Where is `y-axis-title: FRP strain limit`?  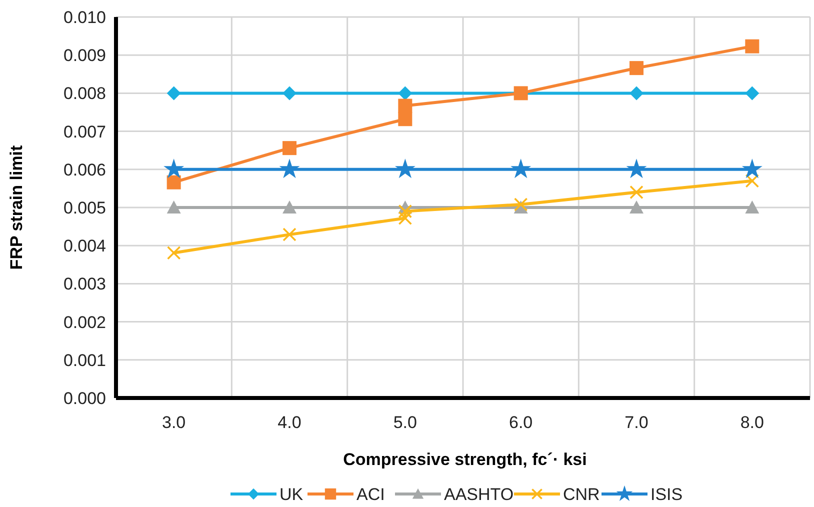
y-axis-title: FRP strain limit is located at coordinates (16, 207).